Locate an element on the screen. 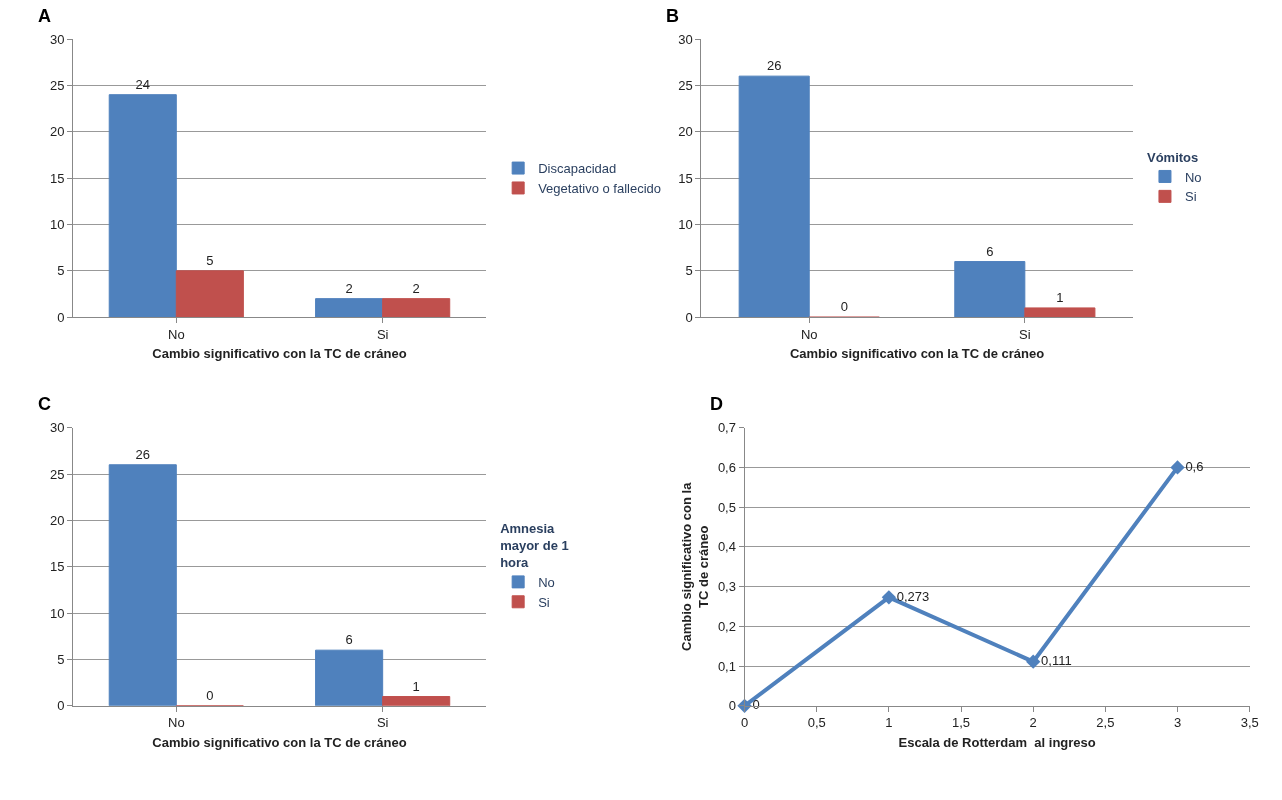 This screenshot has width=1282, height=800. chart-title: B is located at coordinates (672, 16).